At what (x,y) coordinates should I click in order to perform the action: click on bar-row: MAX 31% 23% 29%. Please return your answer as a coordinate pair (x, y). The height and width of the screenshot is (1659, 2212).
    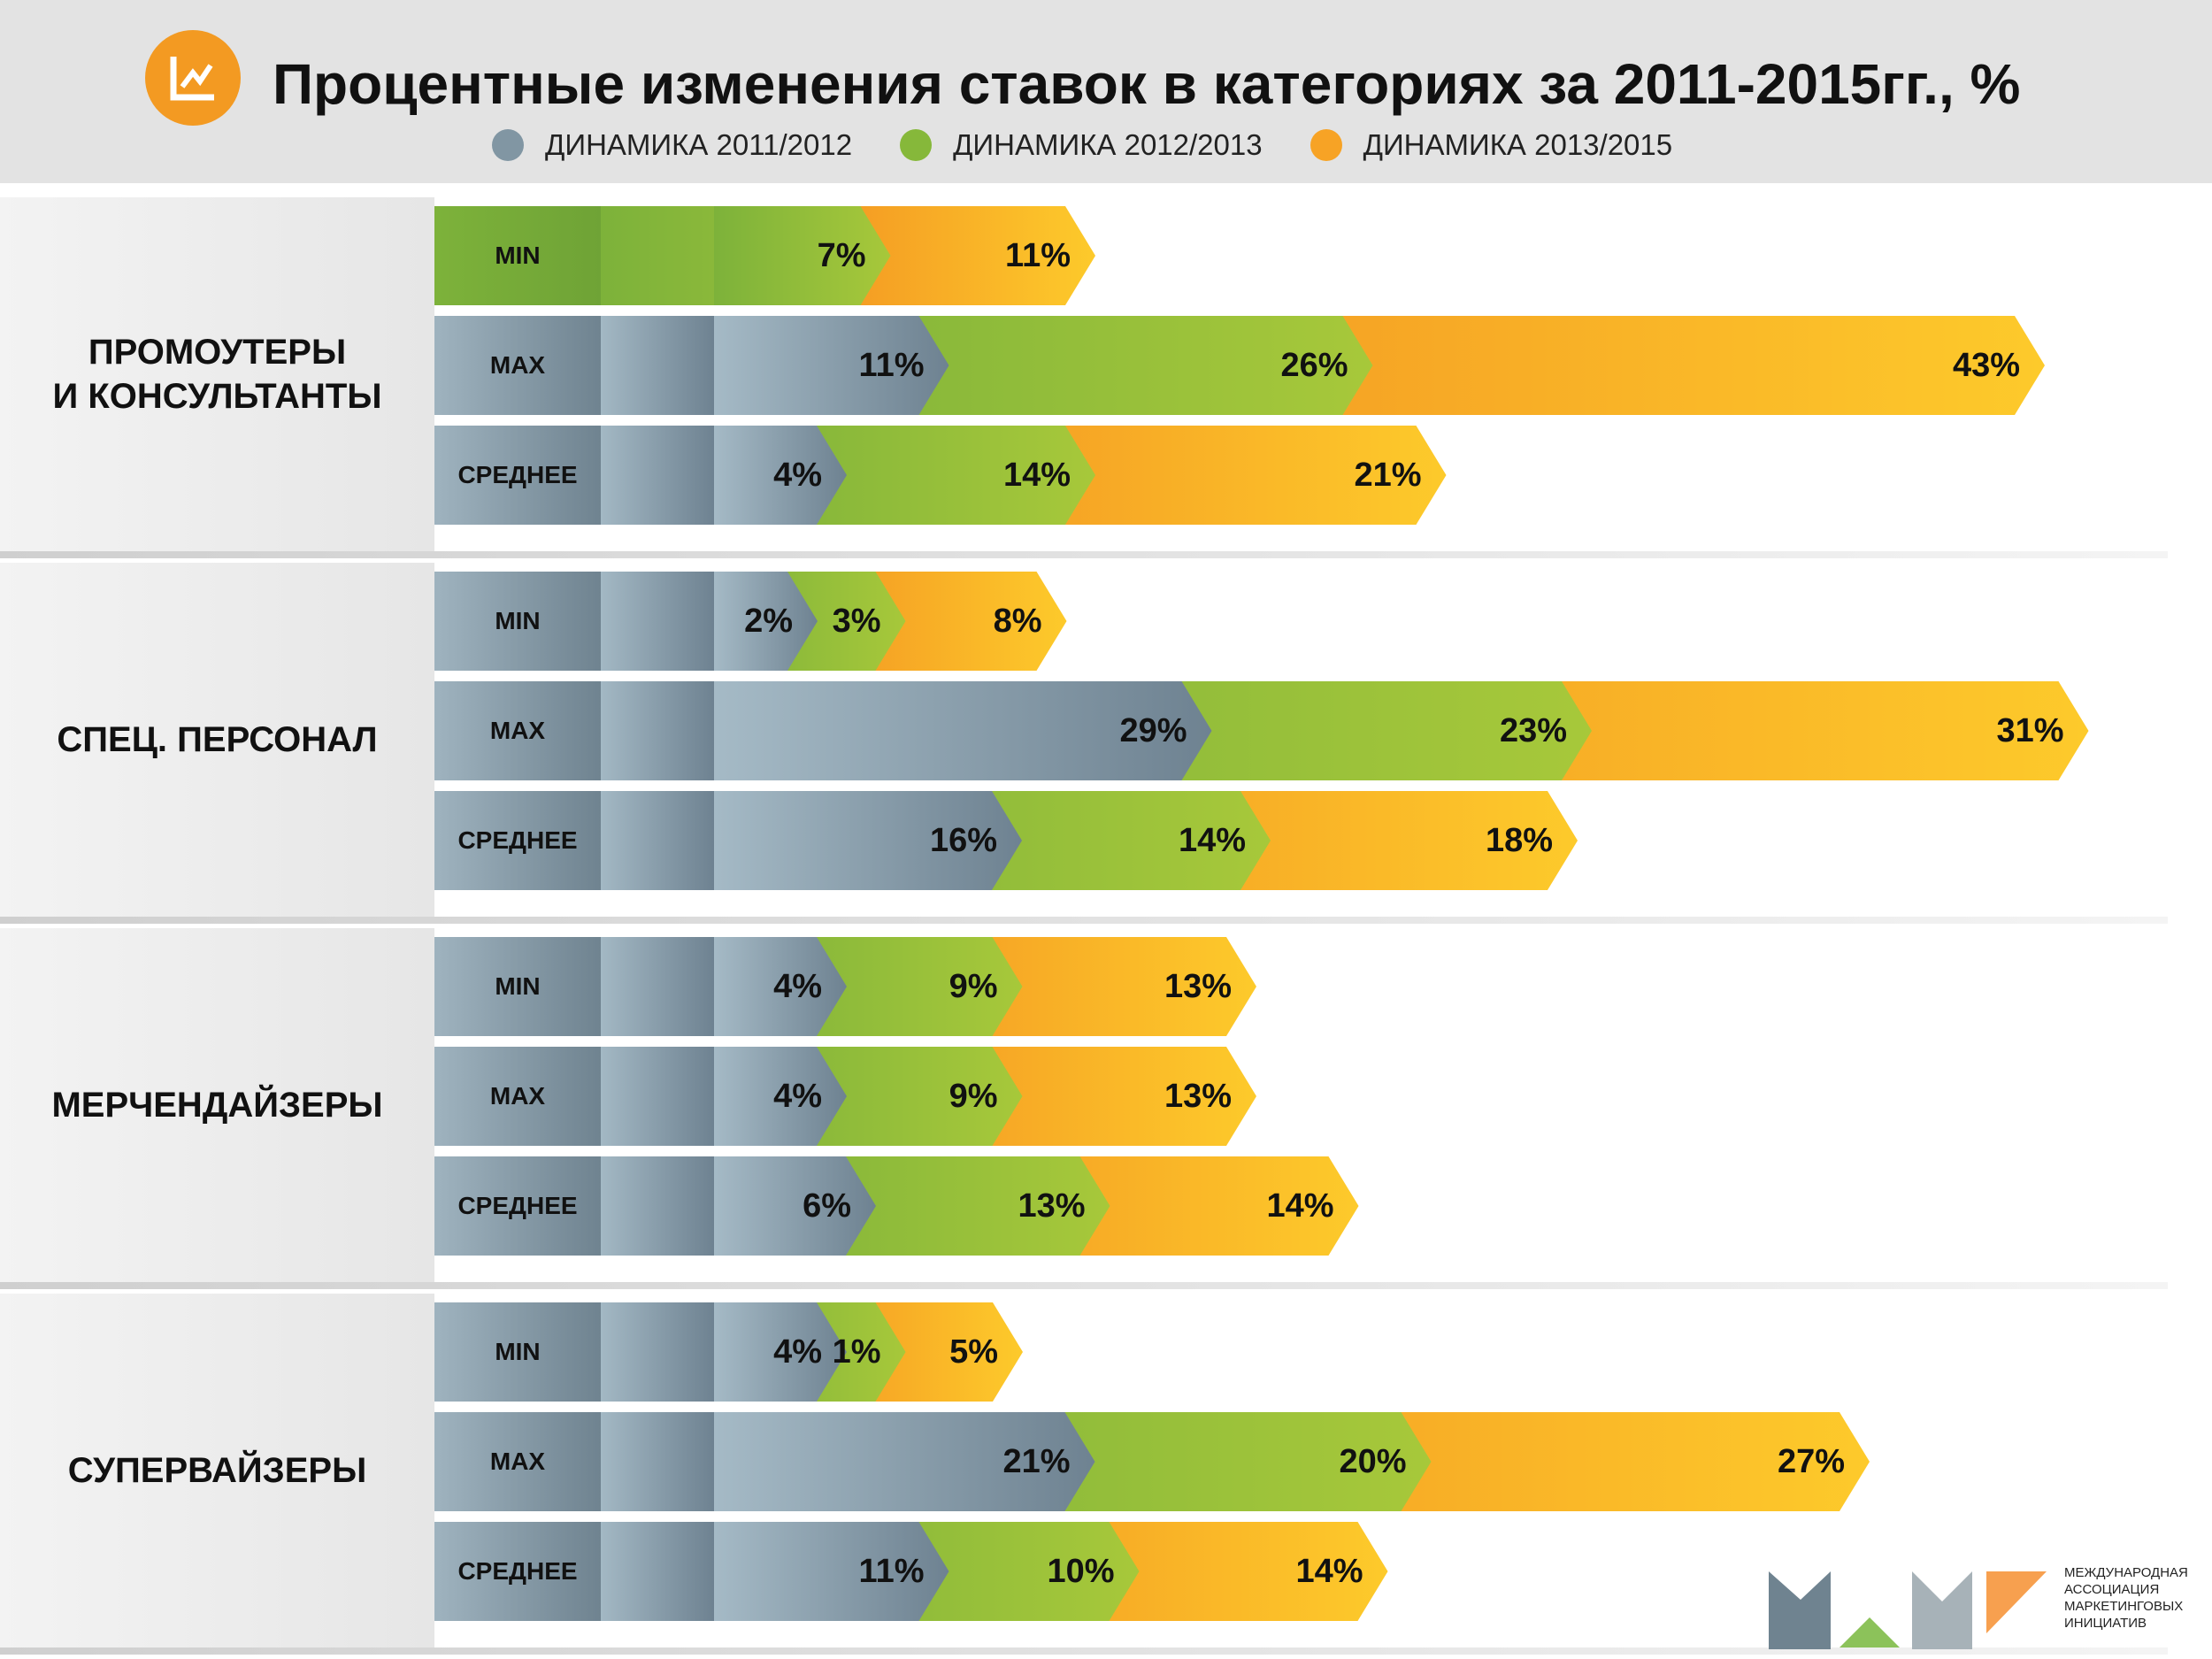
    Looking at the image, I should click on (1106, 730).